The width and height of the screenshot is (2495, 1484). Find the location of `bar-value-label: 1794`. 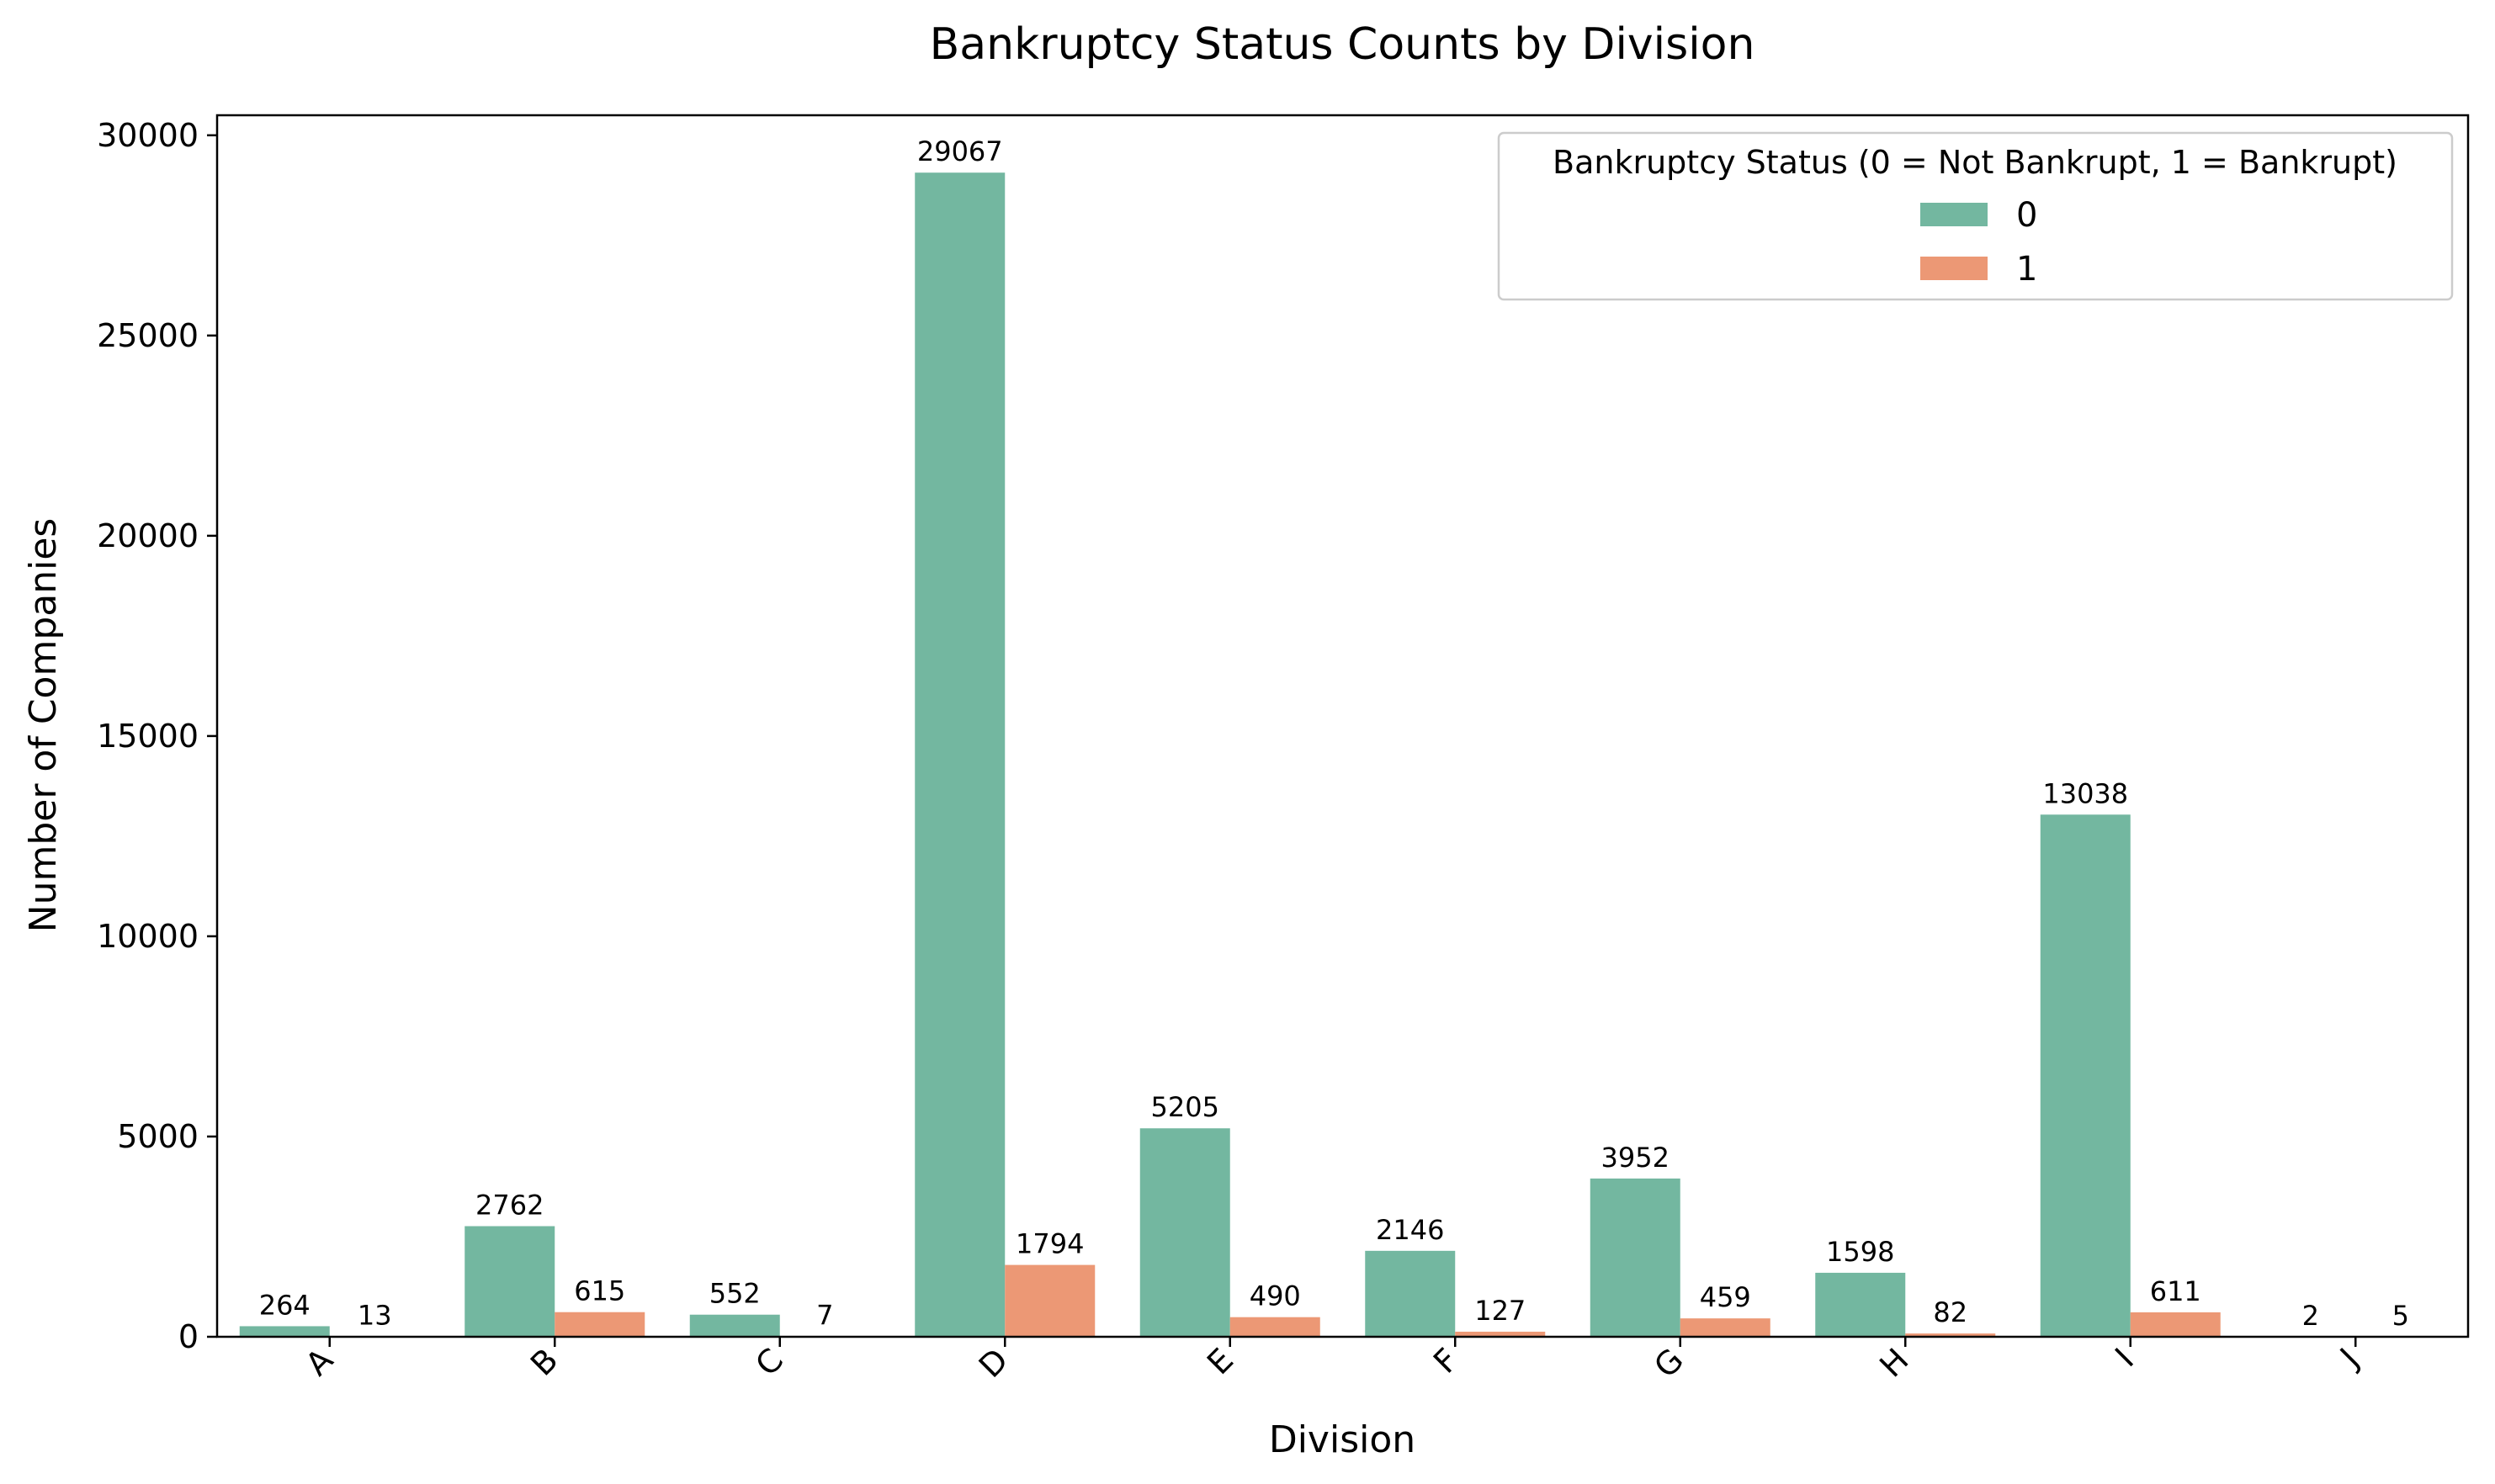

bar-value-label: 1794 is located at coordinates (1050, 1244).